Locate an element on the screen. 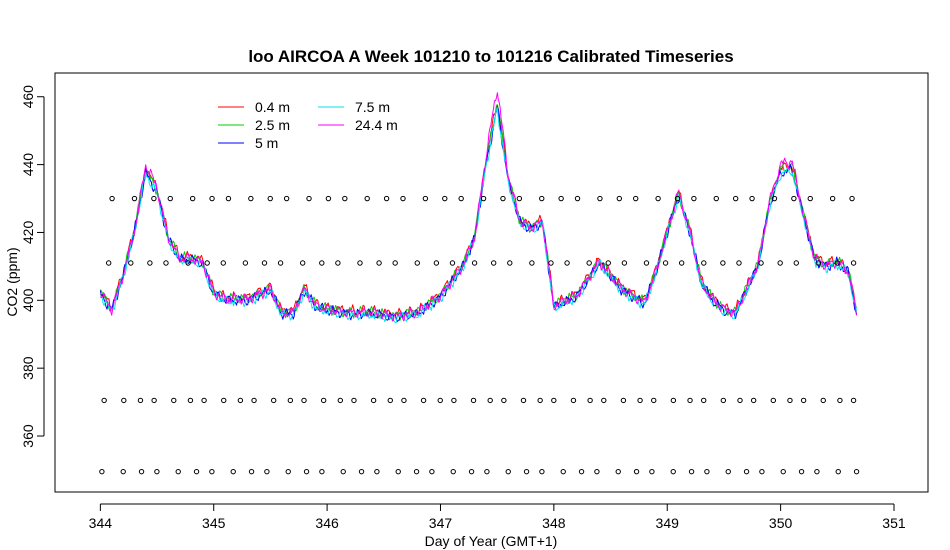  y-axis: 360 380 400 420 440 460 is located at coordinates (32, 266).